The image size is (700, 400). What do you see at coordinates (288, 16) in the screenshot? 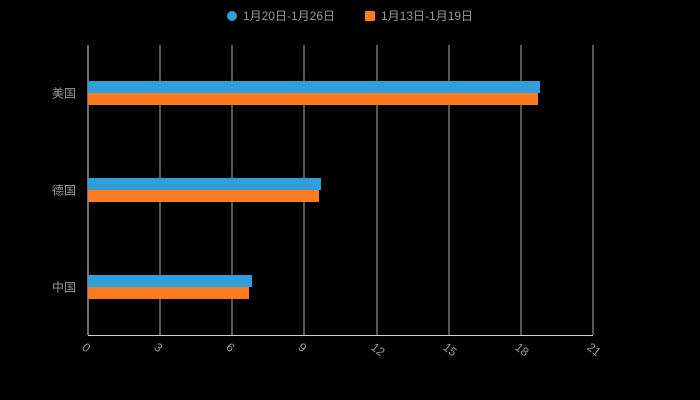
I see `legend-label: 1月20日-1月26日` at bounding box center [288, 16].